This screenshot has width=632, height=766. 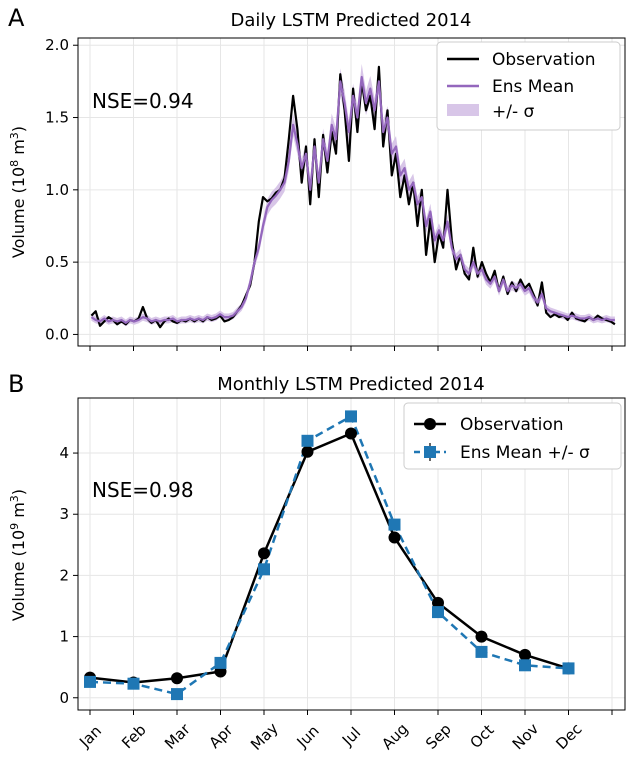 I want to click on panel-b-xtick-label: Aug, so click(x=394, y=736).